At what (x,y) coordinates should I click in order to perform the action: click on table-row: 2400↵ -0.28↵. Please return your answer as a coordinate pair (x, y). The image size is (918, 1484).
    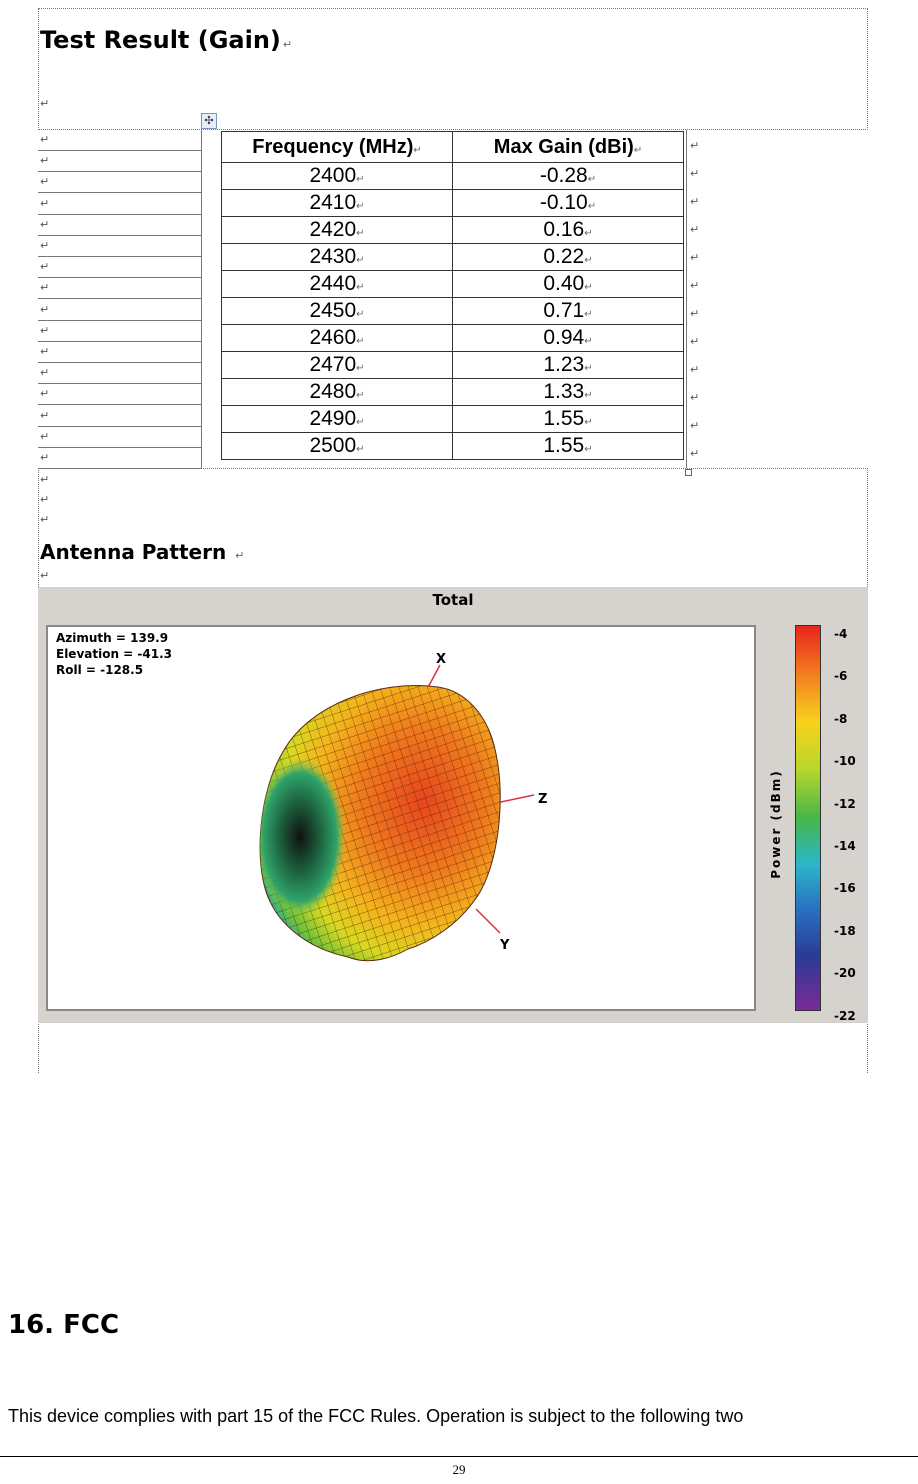
    Looking at the image, I should click on (452, 176).